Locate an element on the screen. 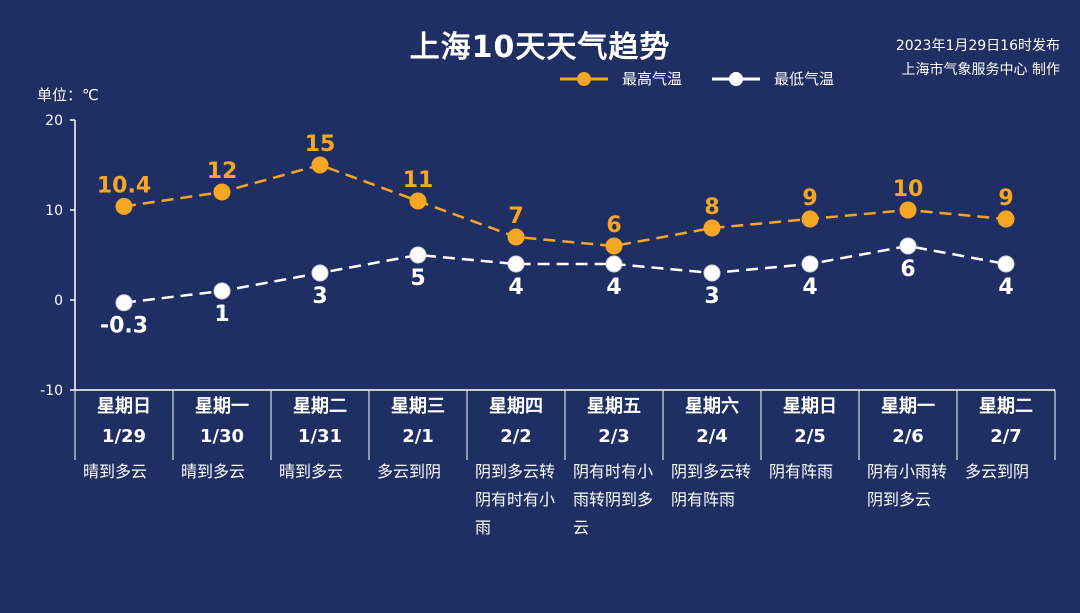 This screenshot has width=1080, height=613. y-tick-label: 0 is located at coordinates (58, 301).